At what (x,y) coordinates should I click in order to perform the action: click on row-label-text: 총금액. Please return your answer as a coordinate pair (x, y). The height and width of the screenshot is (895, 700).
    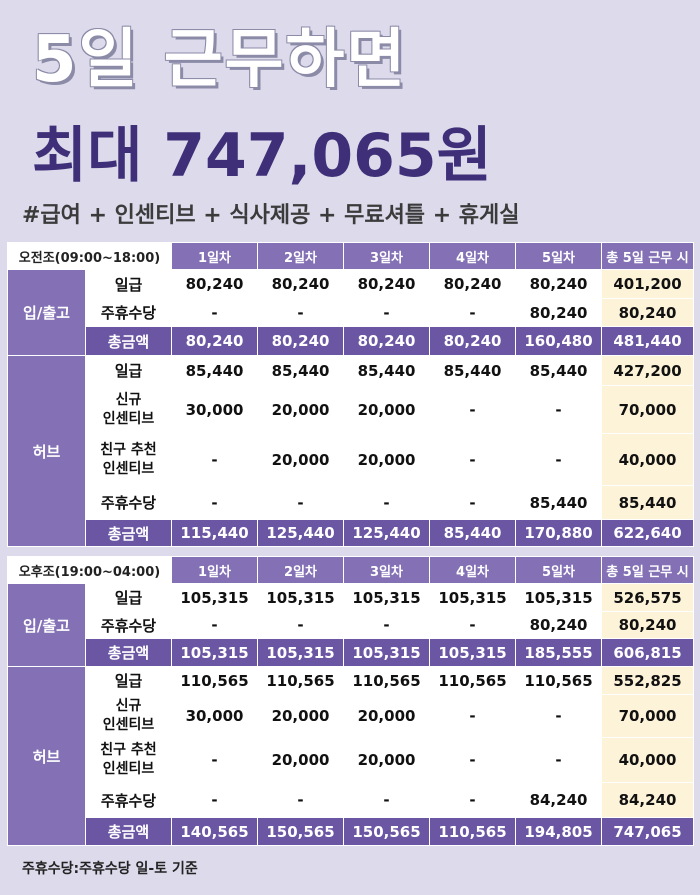
    Looking at the image, I should click on (128, 341).